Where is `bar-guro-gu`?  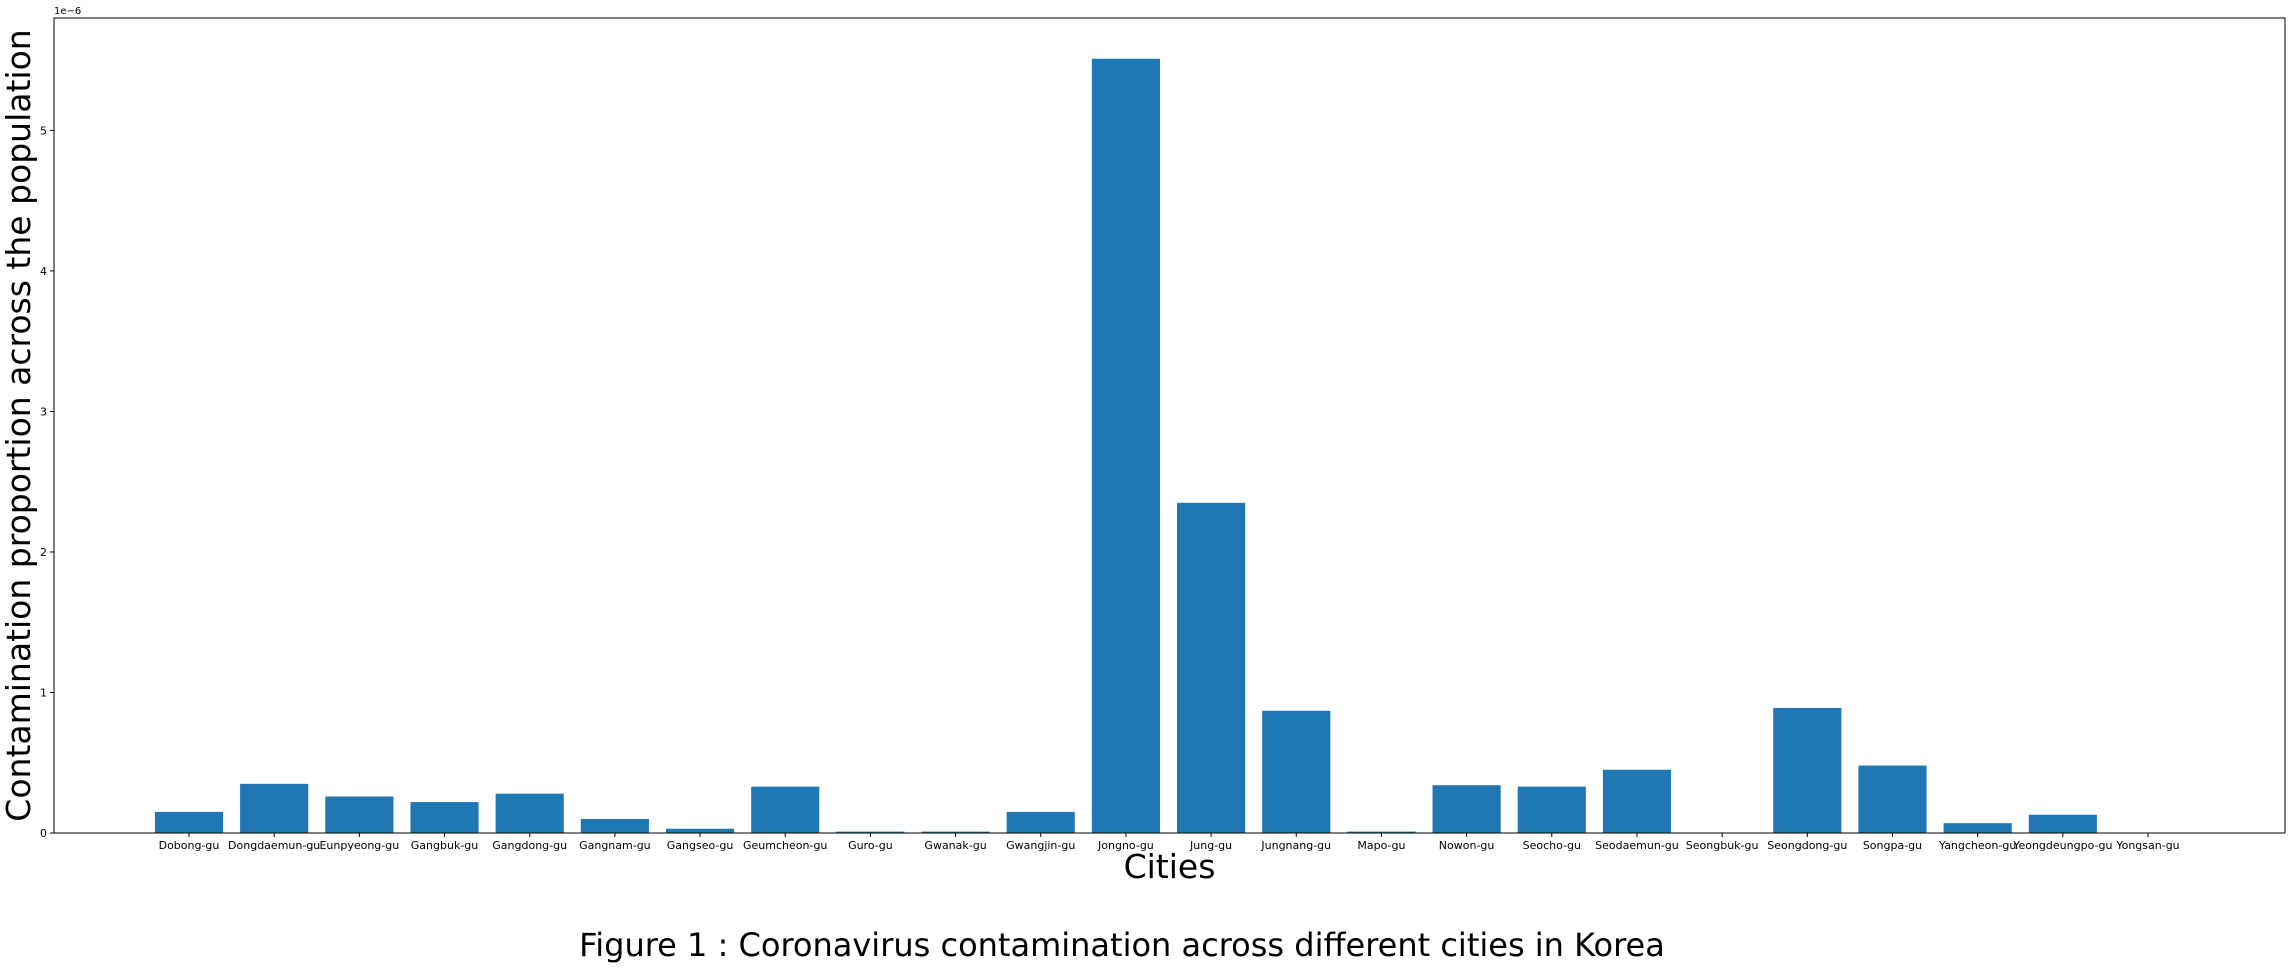
bar-guro-gu is located at coordinates (870, 832).